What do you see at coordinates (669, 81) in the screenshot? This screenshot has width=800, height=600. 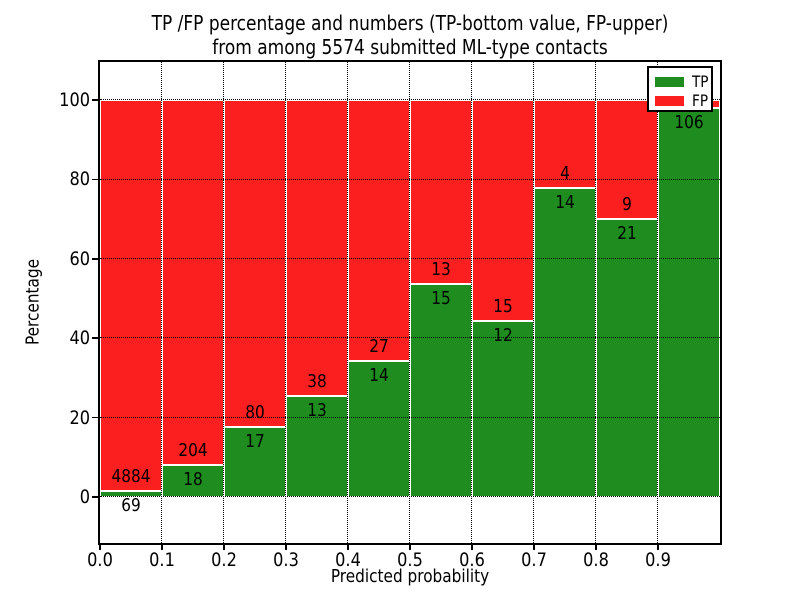 I see `legend-swatch-tp-icon` at bounding box center [669, 81].